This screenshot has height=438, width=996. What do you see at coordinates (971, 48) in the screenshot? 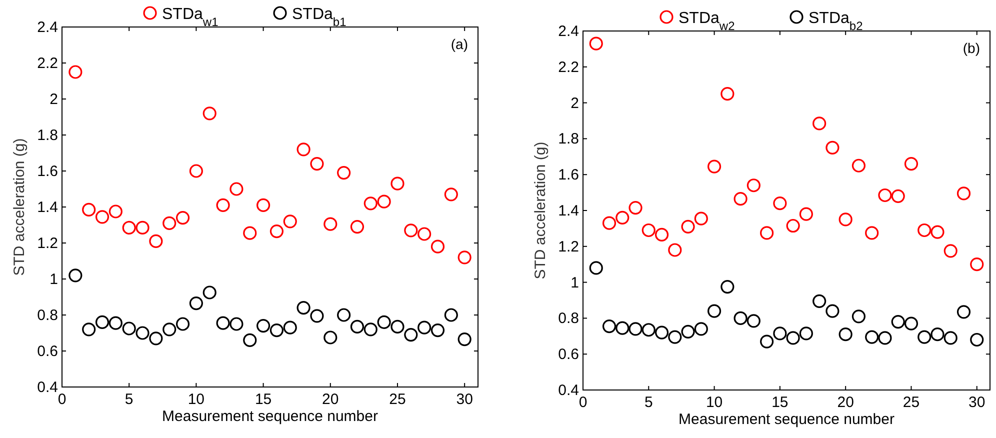
I see `annotation: (b)` at bounding box center [971, 48].